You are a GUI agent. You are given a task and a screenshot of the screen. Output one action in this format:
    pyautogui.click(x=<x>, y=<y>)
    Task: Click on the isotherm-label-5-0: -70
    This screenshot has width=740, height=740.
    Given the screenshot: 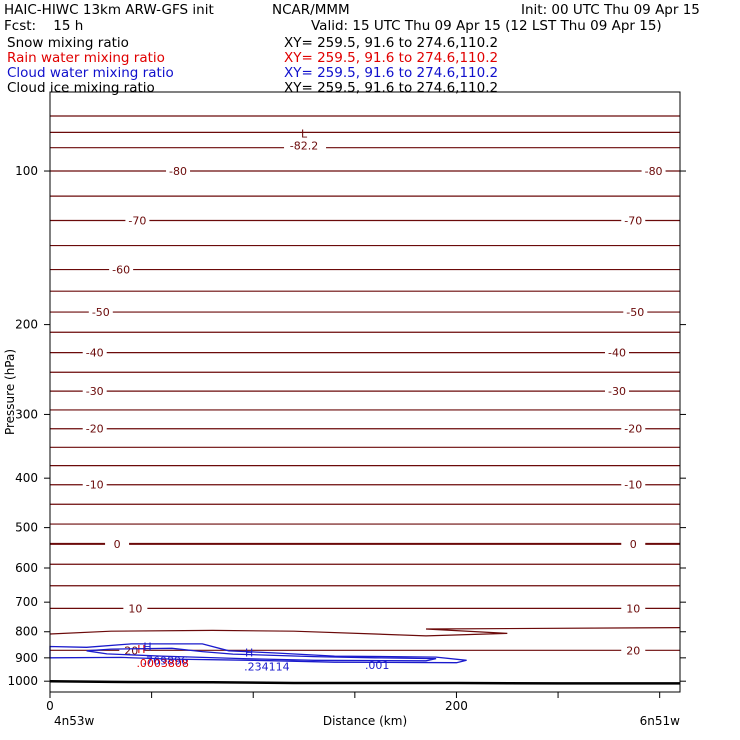 What is the action you would take?
    pyautogui.click(x=137, y=220)
    